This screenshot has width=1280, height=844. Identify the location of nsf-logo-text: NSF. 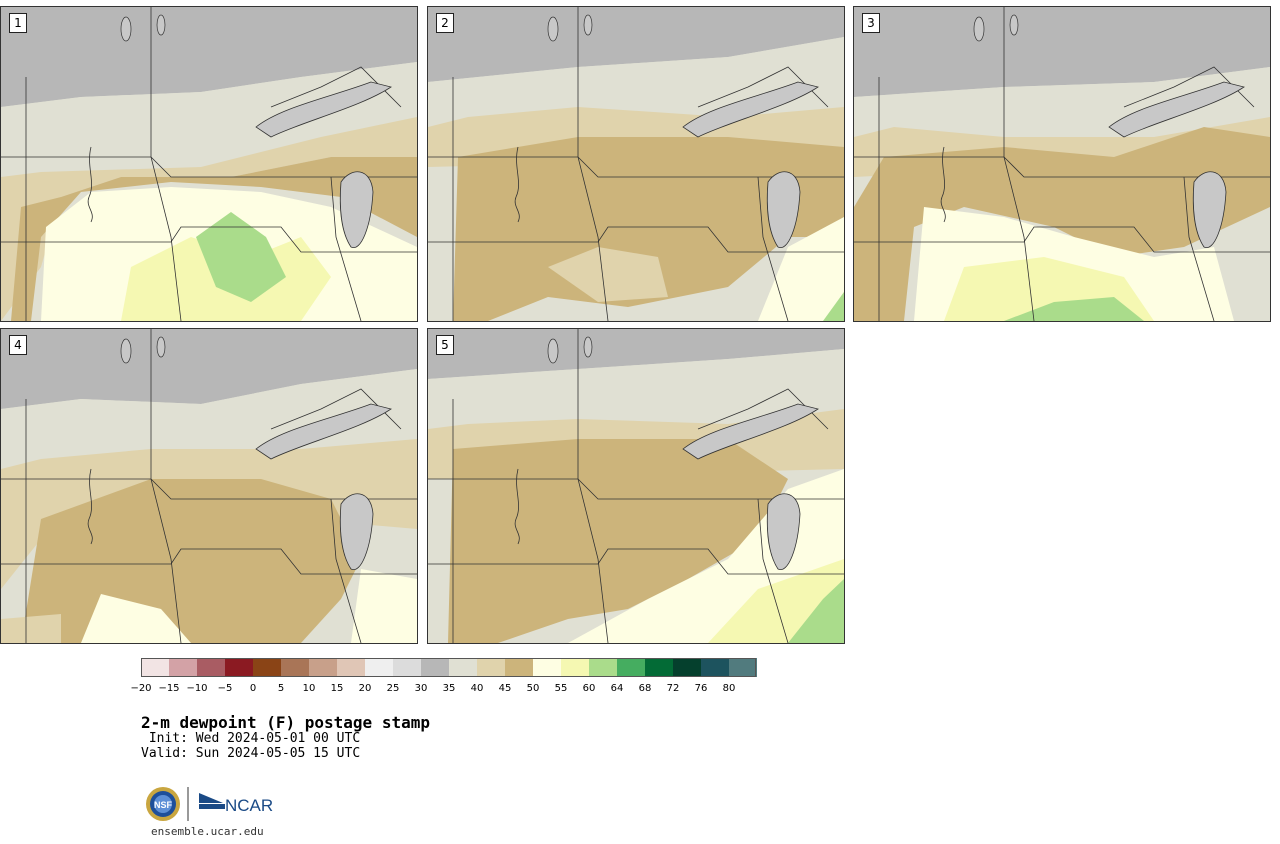
(163, 805).